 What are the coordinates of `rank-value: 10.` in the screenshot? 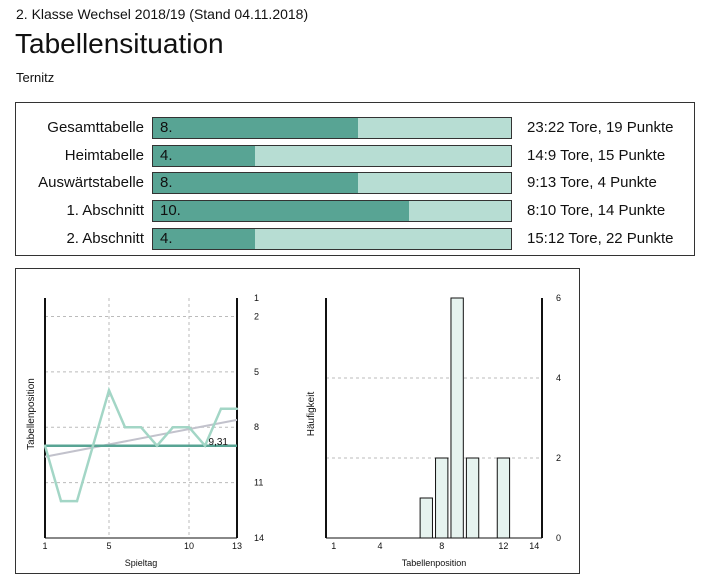 It's located at (170, 210).